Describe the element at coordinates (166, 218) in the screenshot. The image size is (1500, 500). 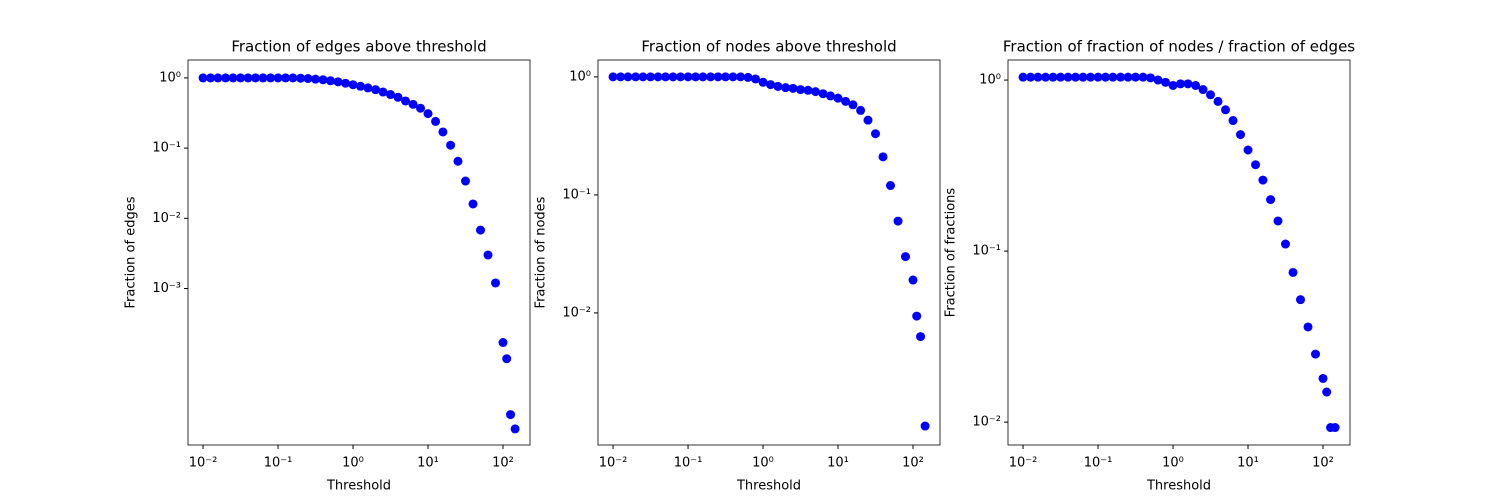
I see `y-tick-label: 10⁻²` at that location.